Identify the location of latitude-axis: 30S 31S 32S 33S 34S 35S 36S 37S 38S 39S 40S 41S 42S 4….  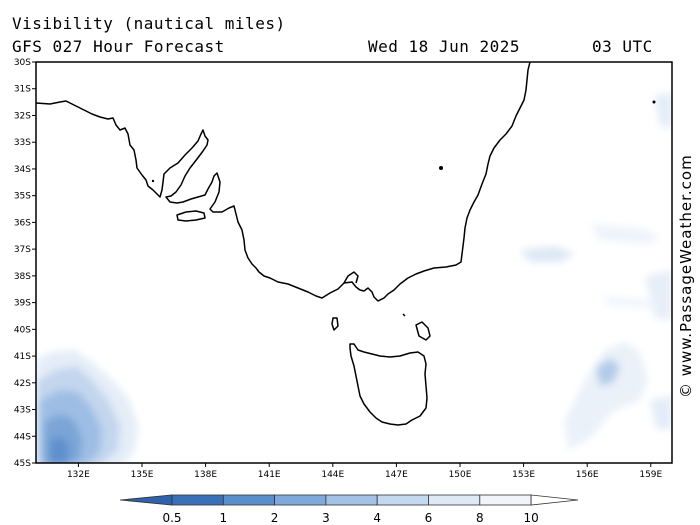
(25, 263).